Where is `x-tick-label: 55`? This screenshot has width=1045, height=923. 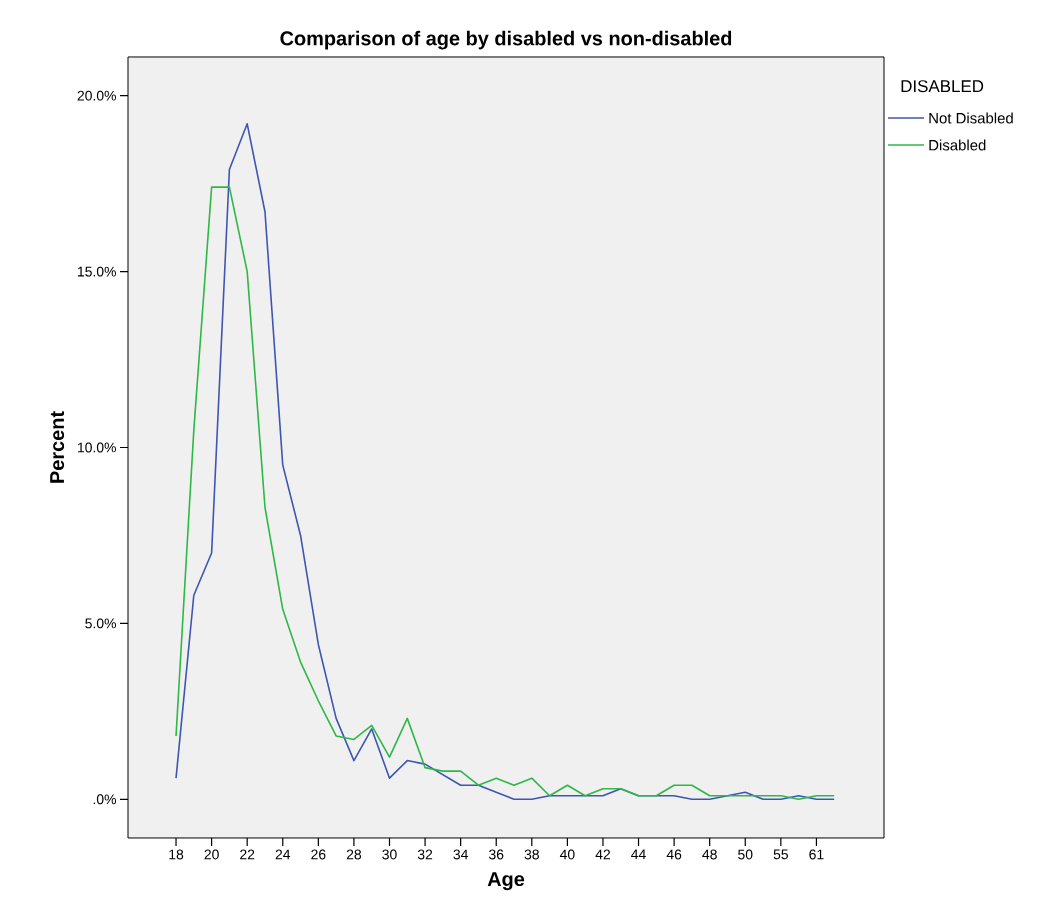 x-tick-label: 55 is located at coordinates (781, 854).